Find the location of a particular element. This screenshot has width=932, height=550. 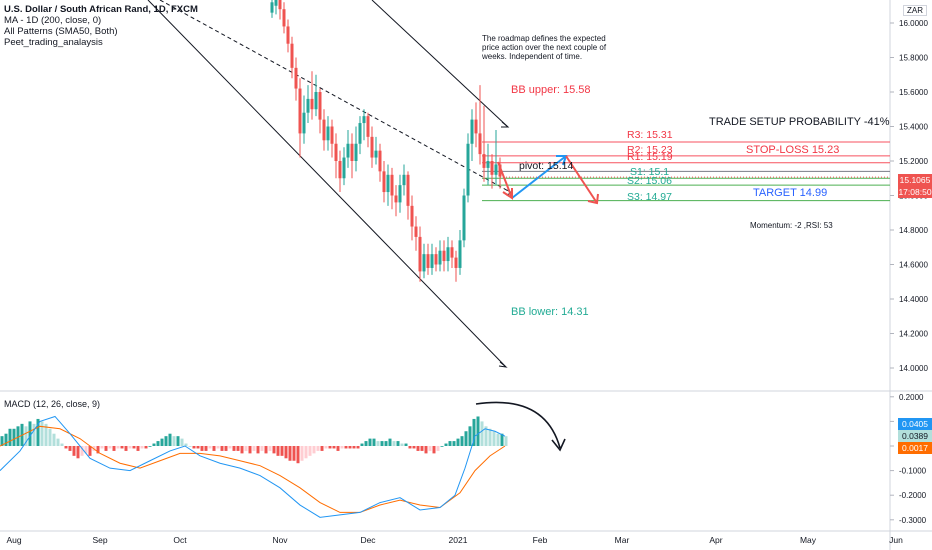

macd-line is located at coordinates (253, 466).